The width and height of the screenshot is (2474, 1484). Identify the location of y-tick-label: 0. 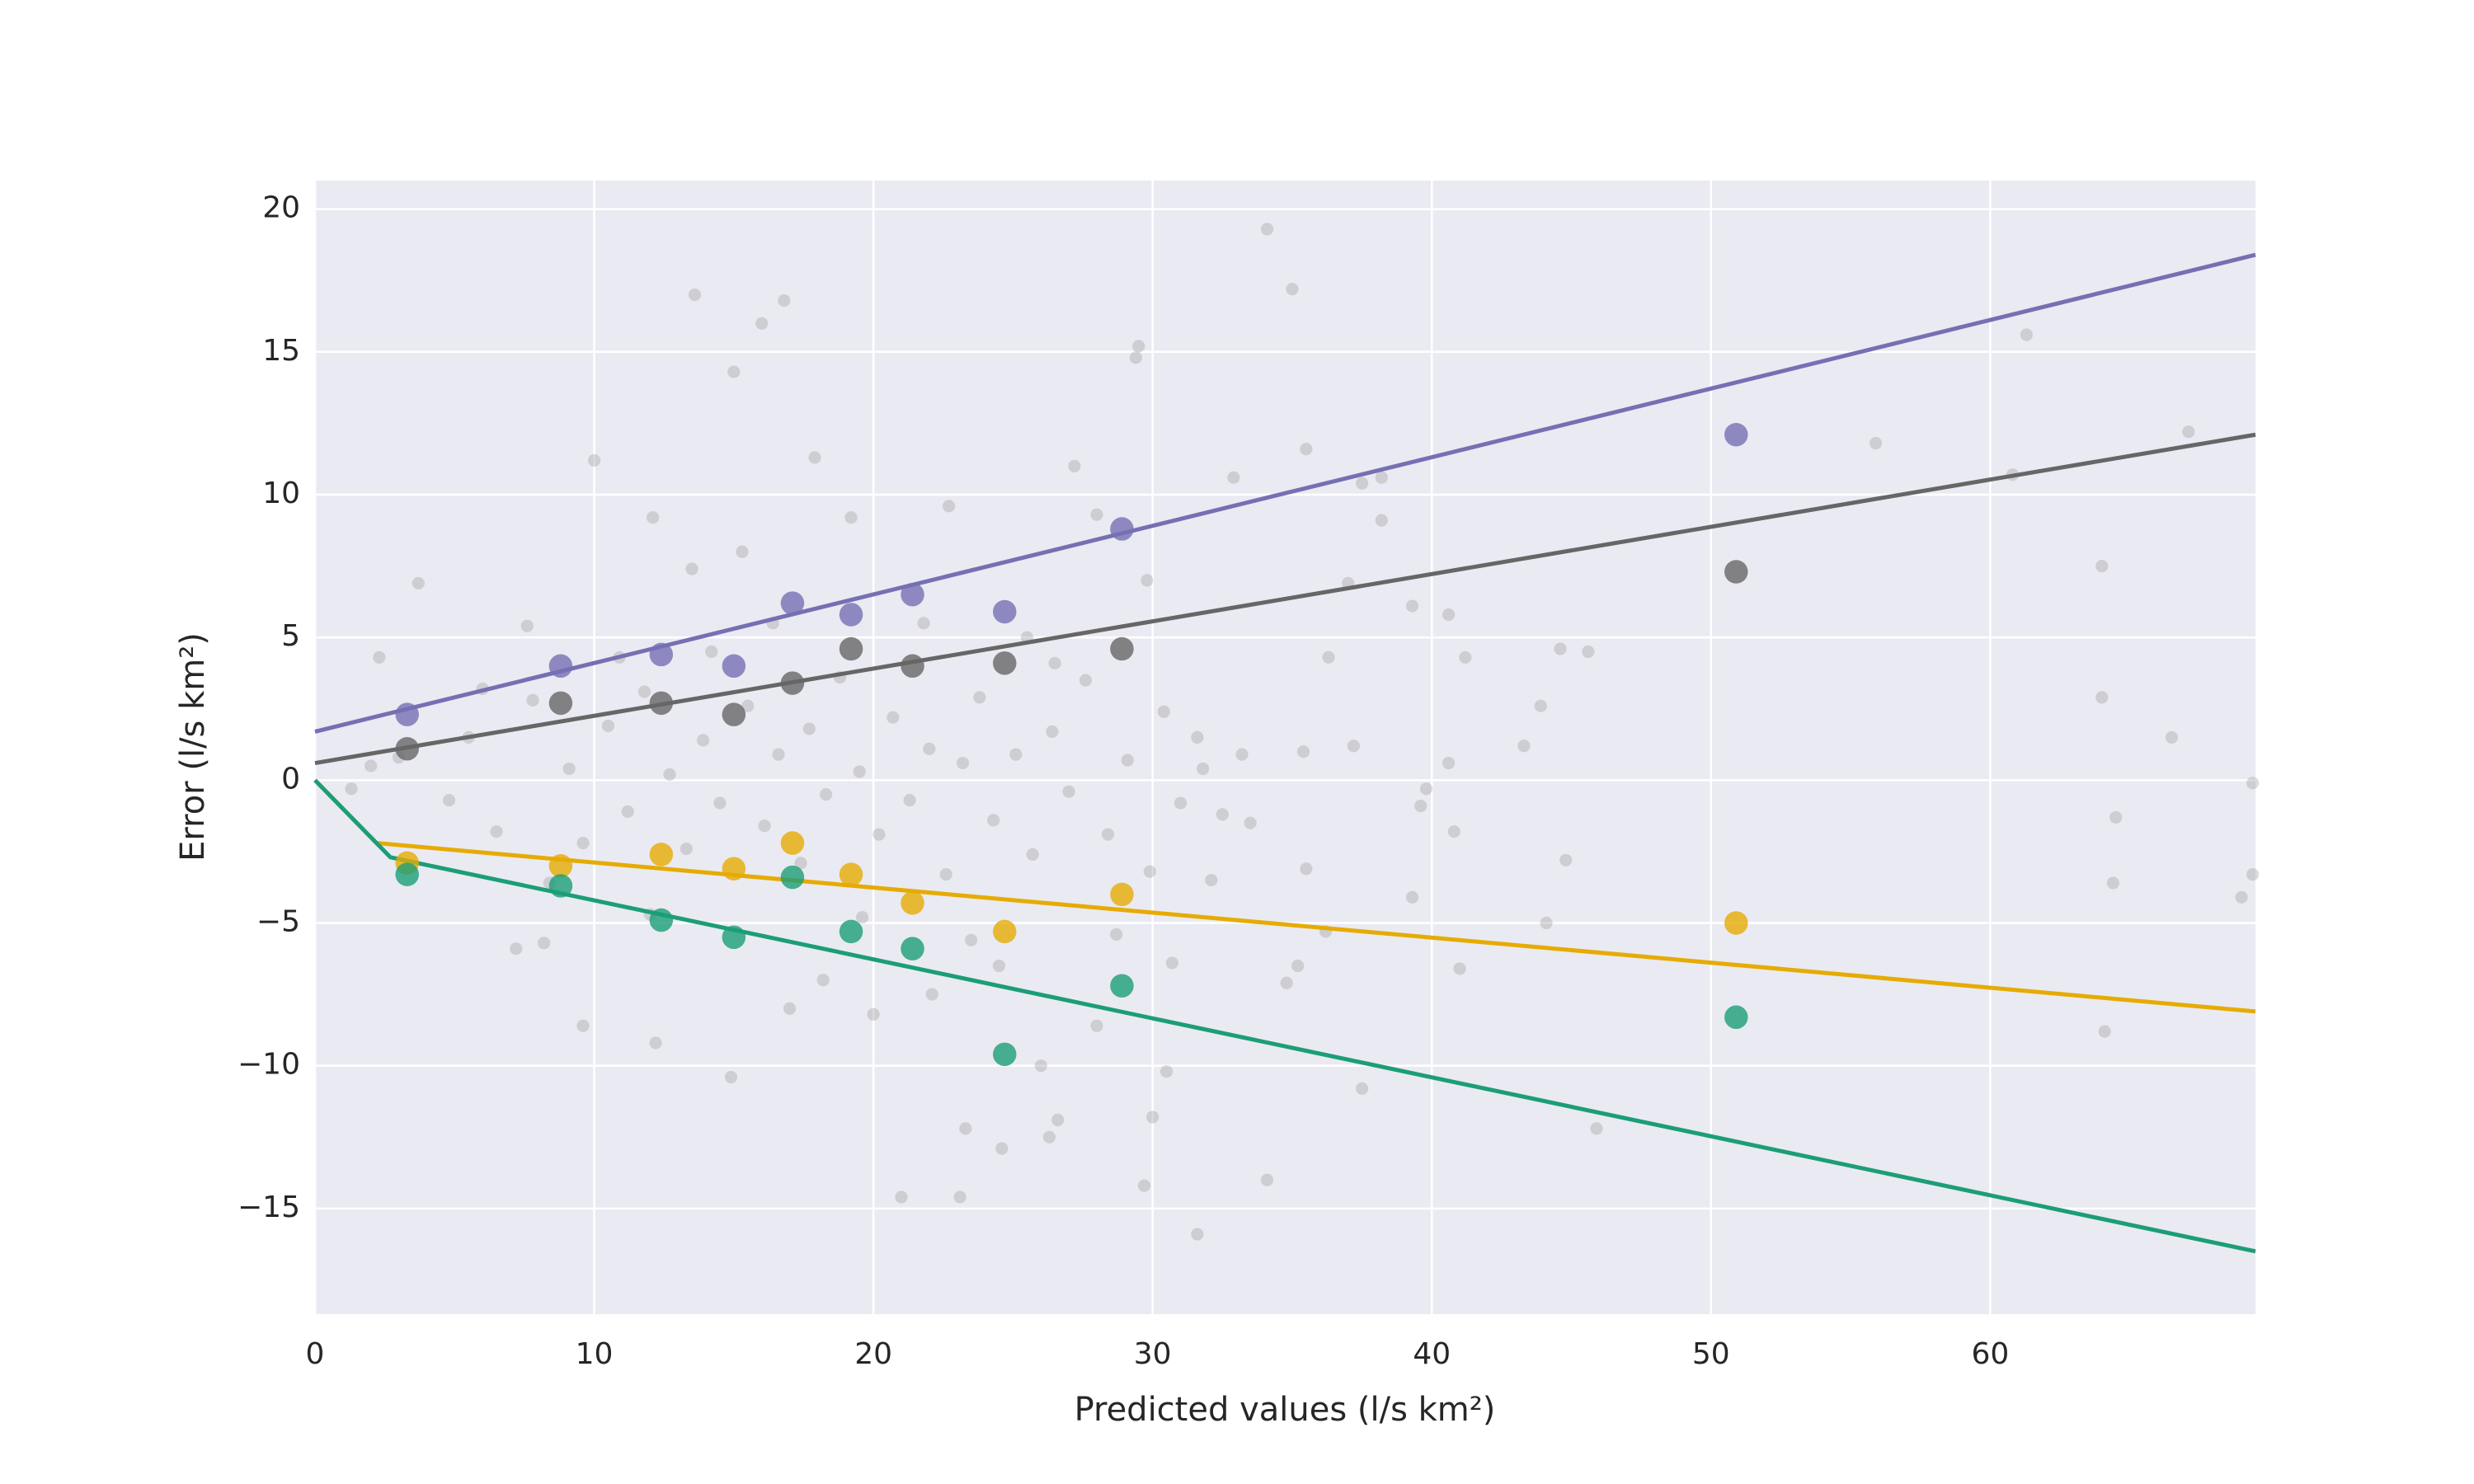
(290, 779).